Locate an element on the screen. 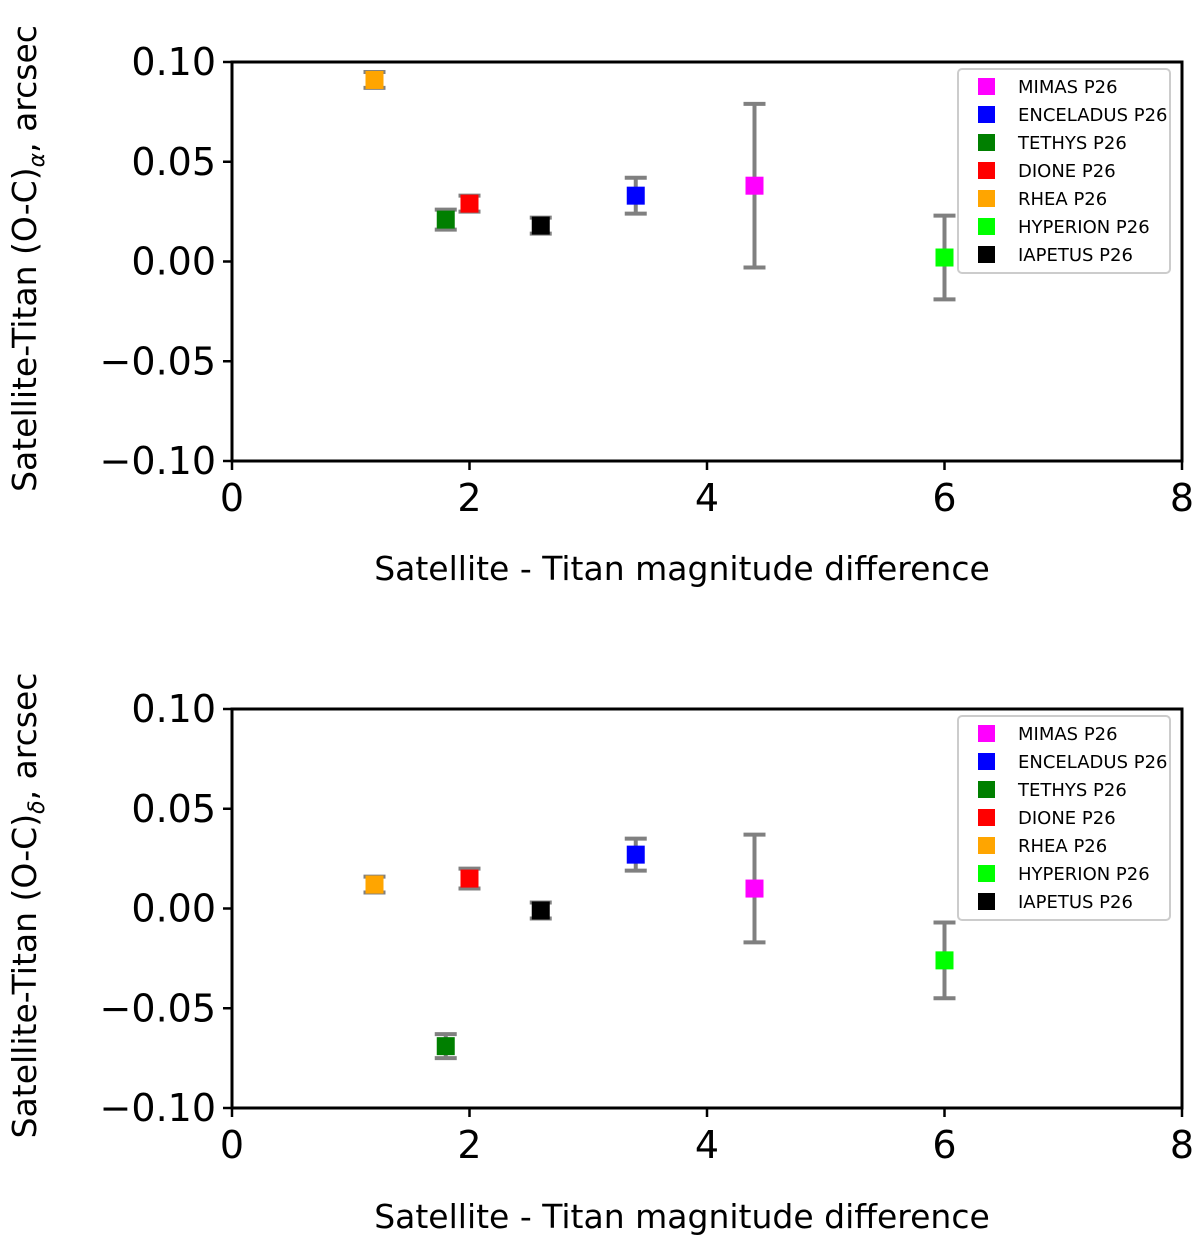  y-axis-label: Satellite-Titan (O-C)α, arcsec is located at coordinates (27, 258).